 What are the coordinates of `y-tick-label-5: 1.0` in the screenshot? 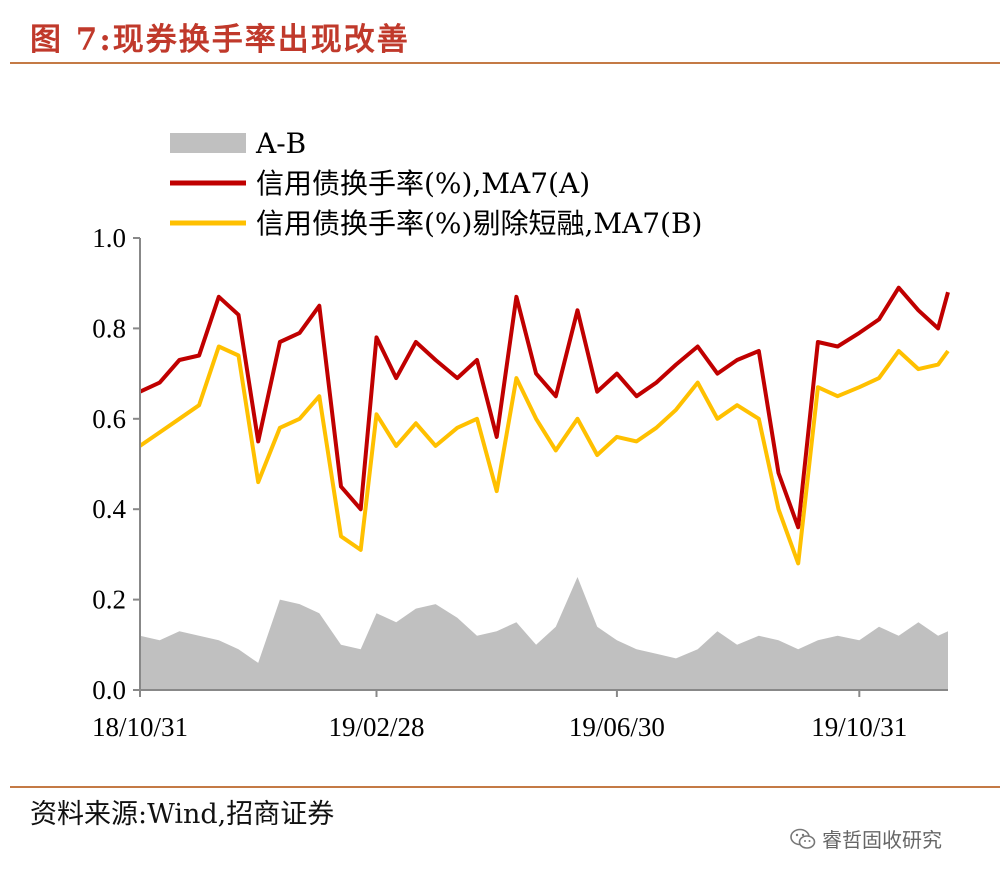 It's located at (109, 238).